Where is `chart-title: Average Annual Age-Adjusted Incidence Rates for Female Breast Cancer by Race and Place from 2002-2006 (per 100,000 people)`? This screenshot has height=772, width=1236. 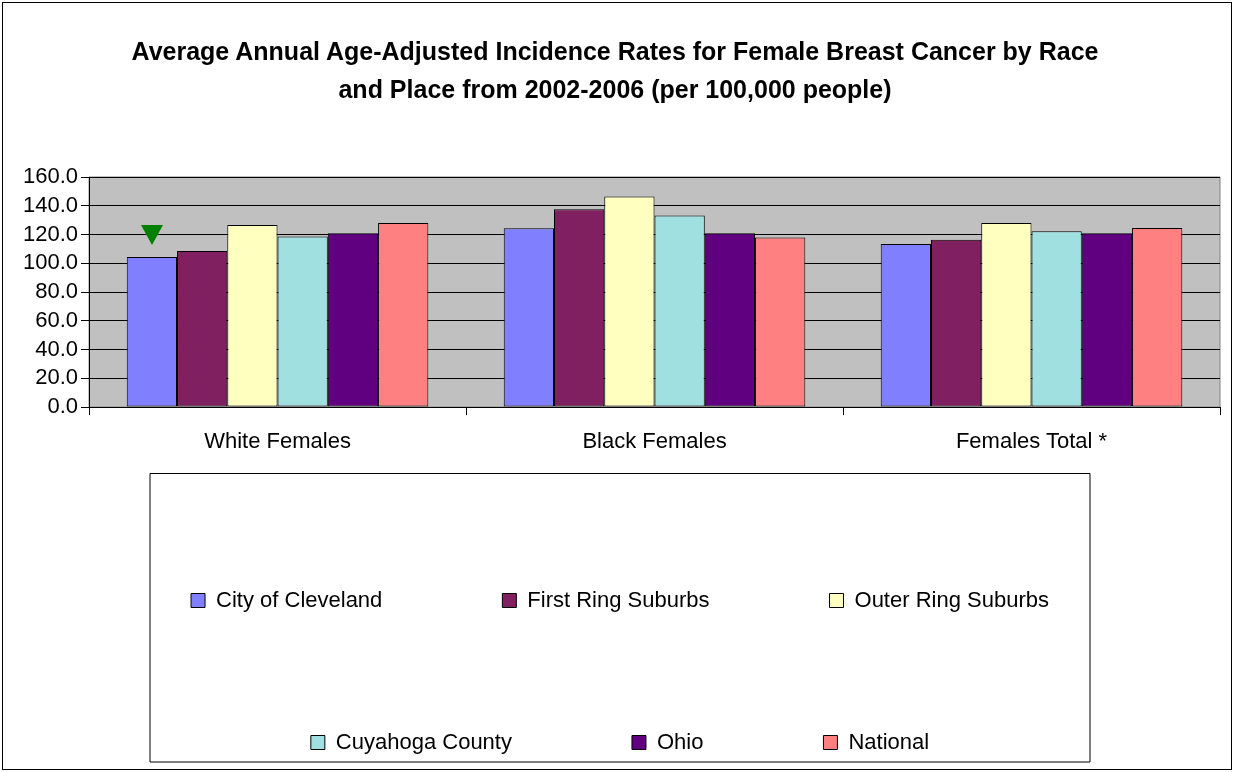 chart-title: Average Annual Age-Adjusted Incidence Rates for Female Breast Cancer by Race and Place from 2002-2006 (per 100,000 people) is located at coordinates (615, 70).